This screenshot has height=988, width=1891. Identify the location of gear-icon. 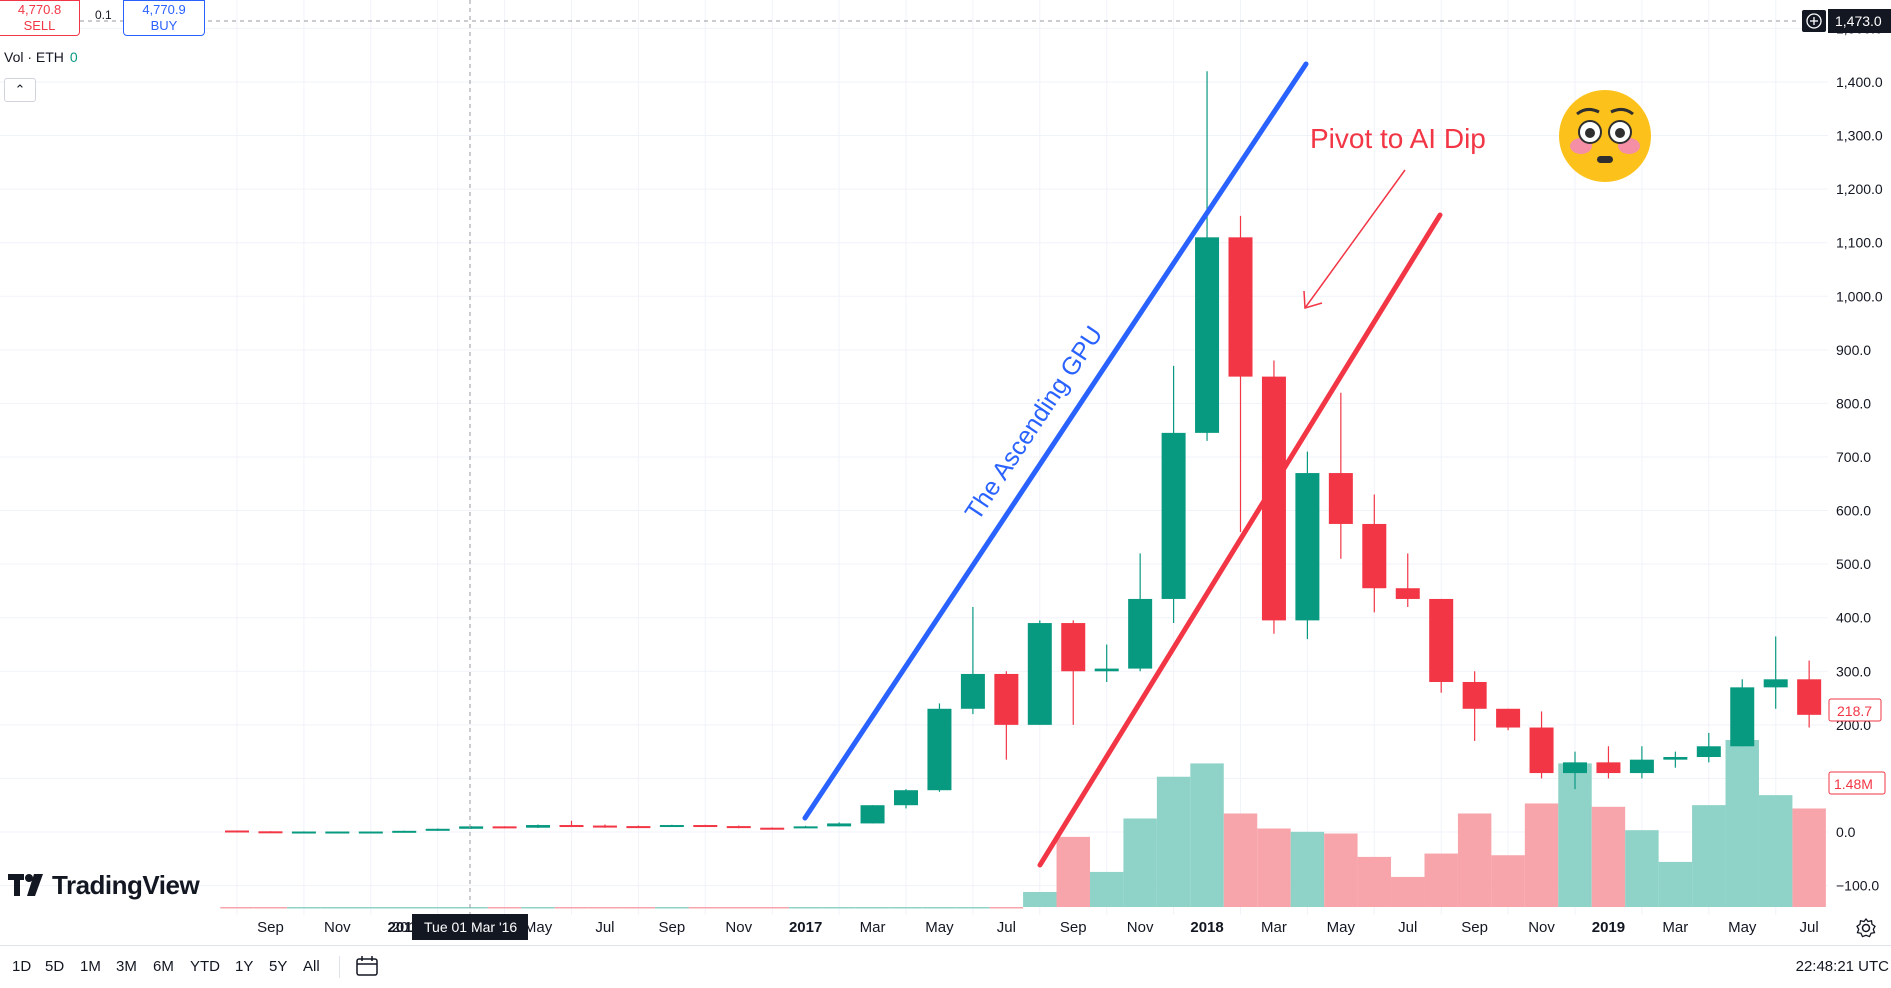
(1866, 928).